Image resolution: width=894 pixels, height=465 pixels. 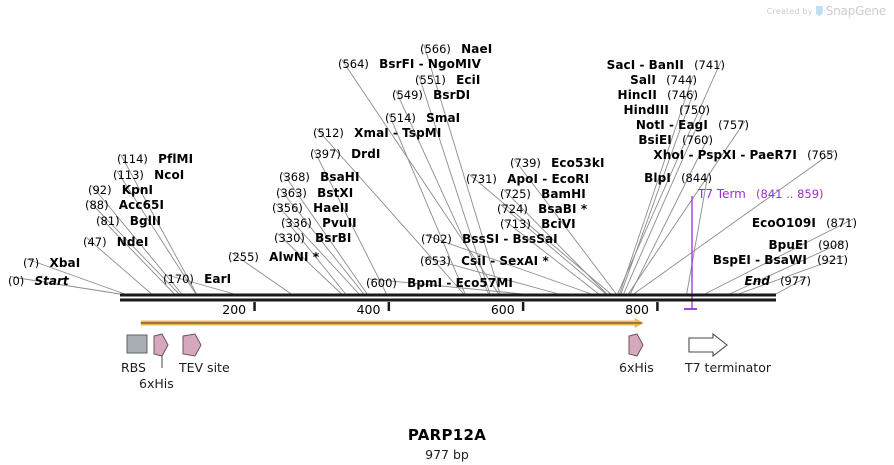 I want to click on enzyme-name: HincII, so click(x=637, y=95).